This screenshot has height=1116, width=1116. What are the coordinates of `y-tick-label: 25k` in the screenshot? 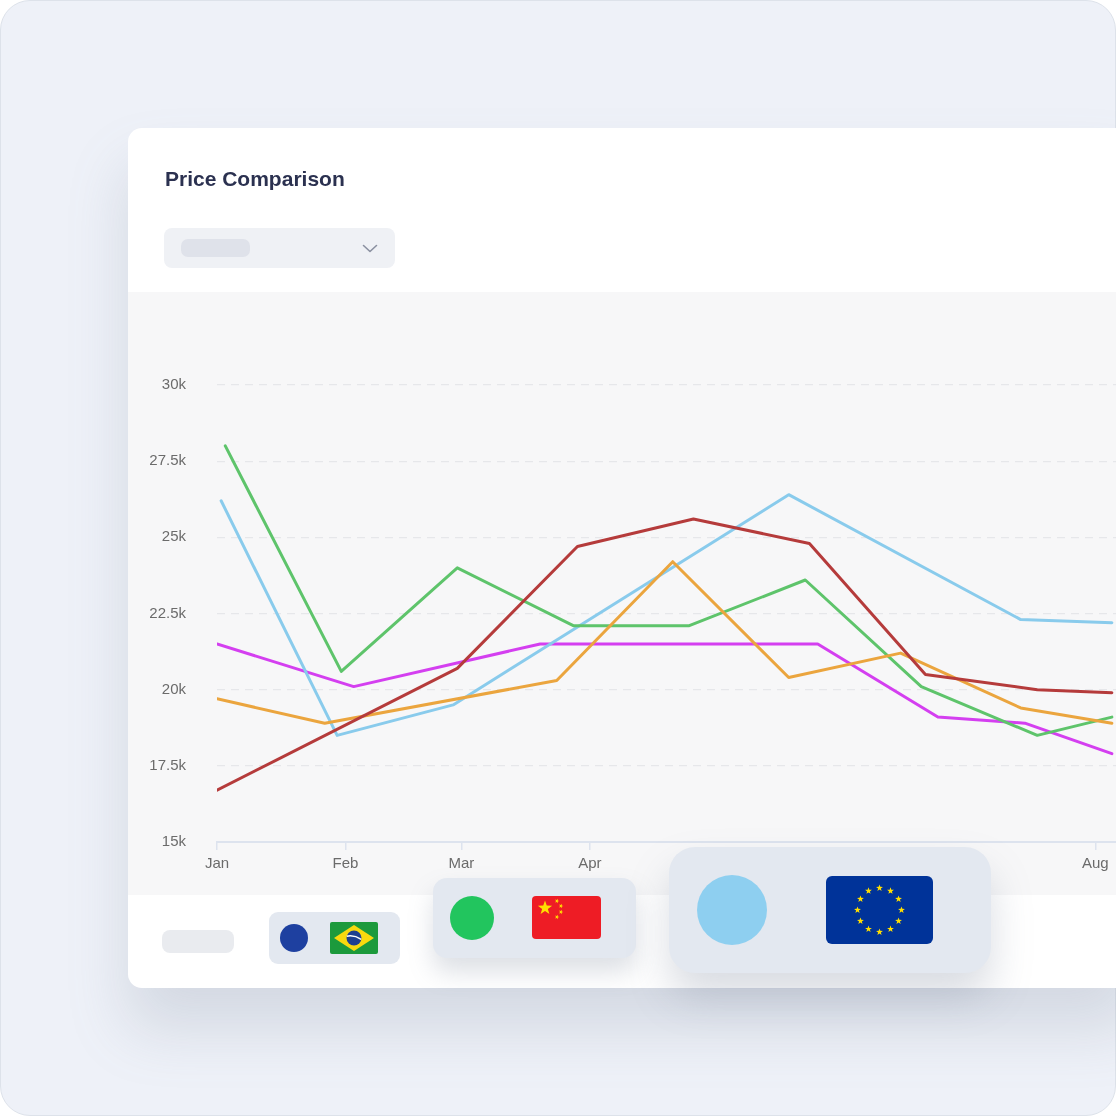 It's located at (174, 536).